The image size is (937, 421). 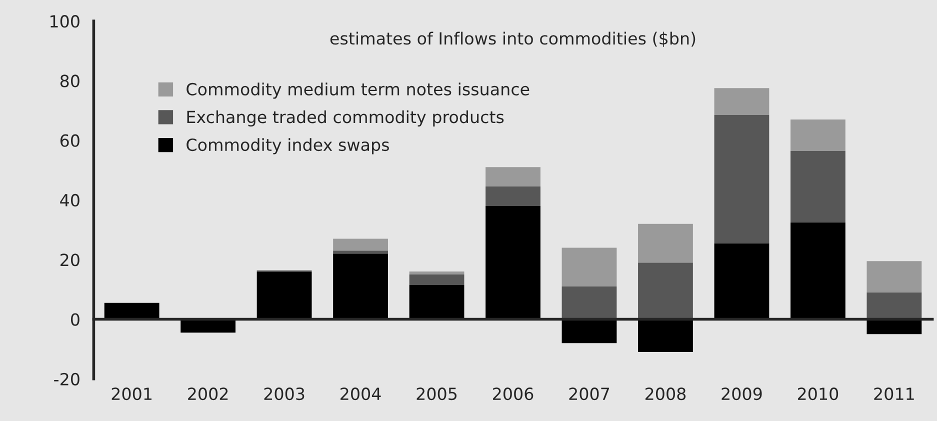 What do you see at coordinates (67, 379) in the screenshot?
I see `y-tick-label: -20` at bounding box center [67, 379].